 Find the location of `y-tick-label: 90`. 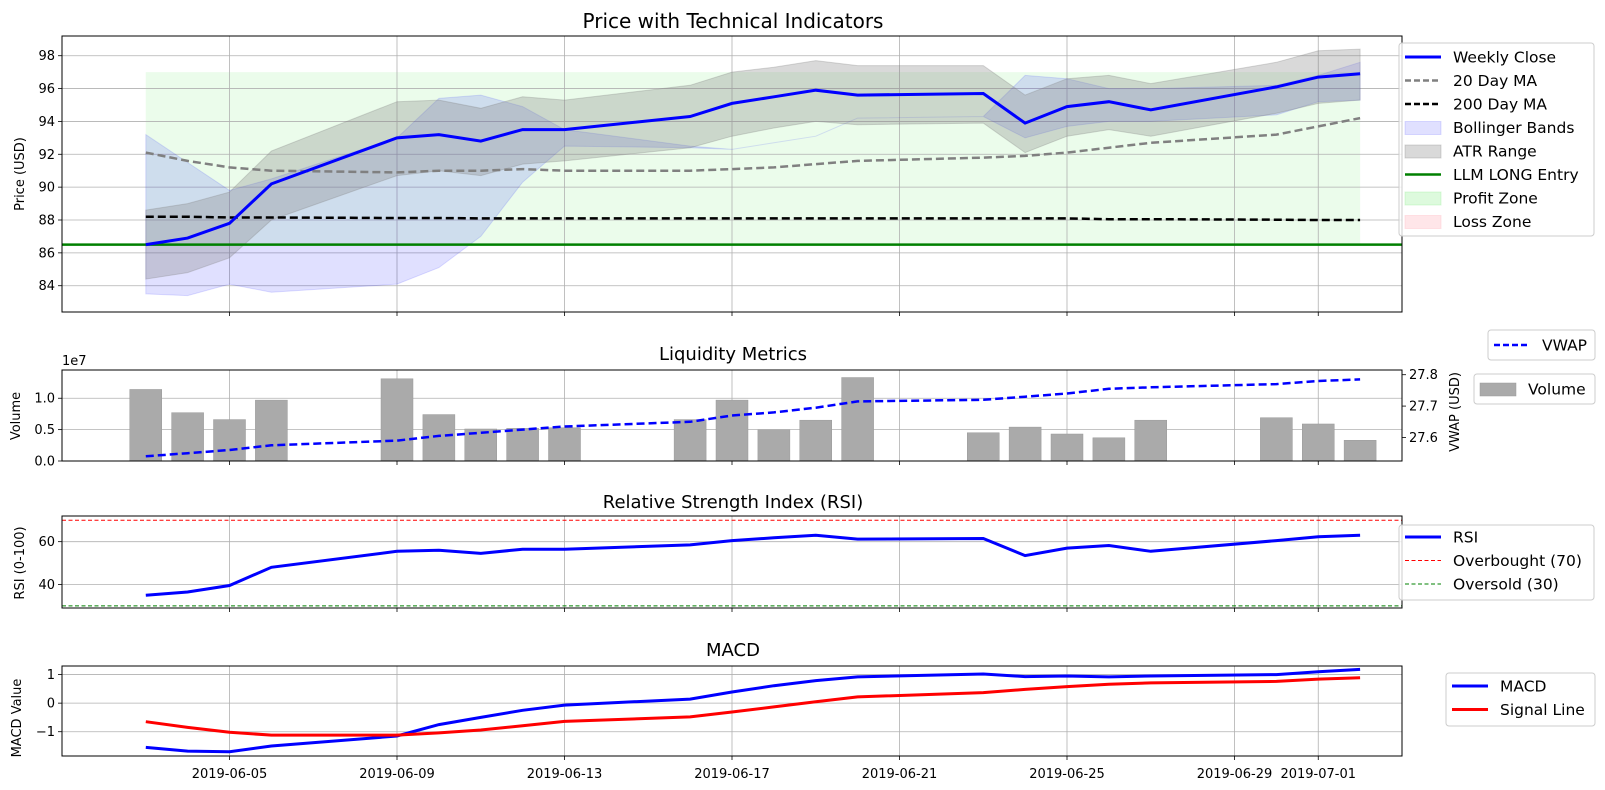

y-tick-label: 90 is located at coordinates (46, 188).